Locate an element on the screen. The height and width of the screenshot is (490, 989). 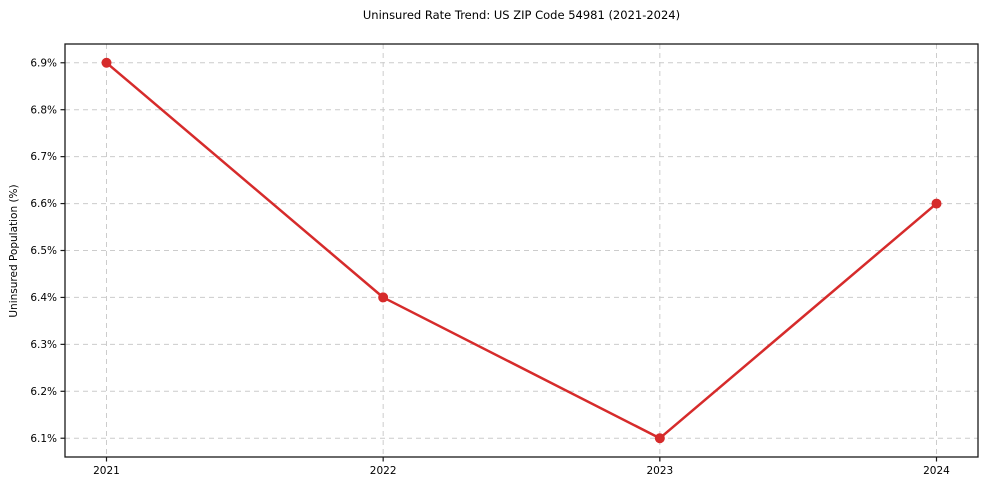
y-tick-label: 6.1% is located at coordinates (43, 439).